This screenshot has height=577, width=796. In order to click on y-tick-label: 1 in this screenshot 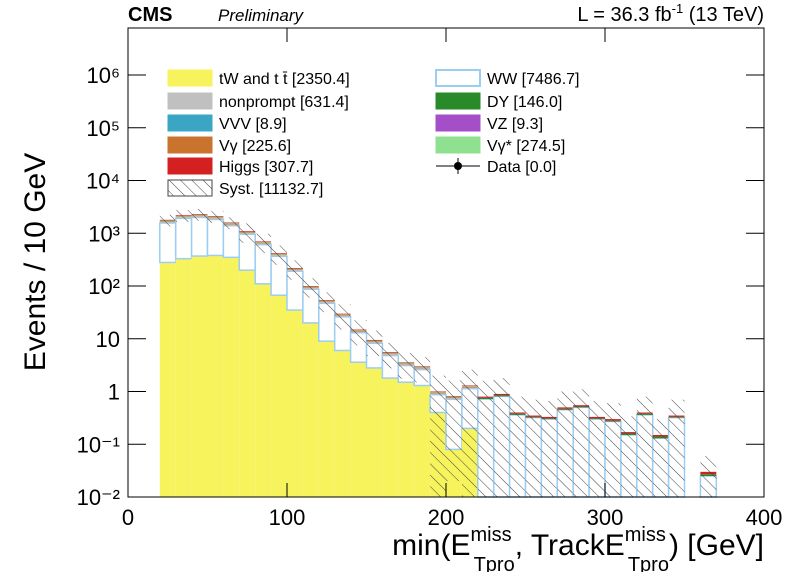, I will do `click(114, 392)`.